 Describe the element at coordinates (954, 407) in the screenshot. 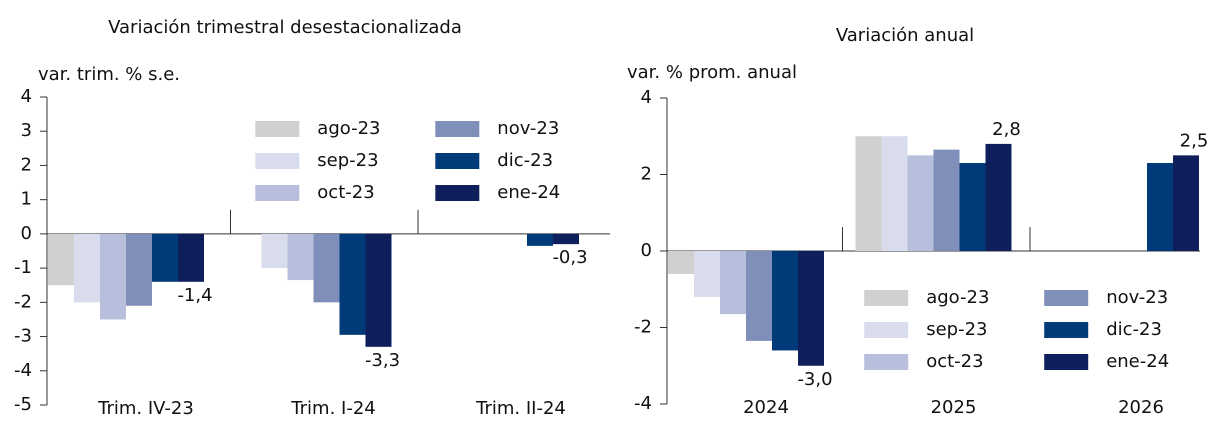

I see `x-tick-label: 2025` at that location.